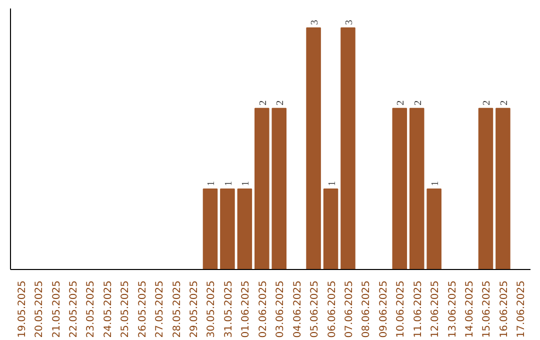 This screenshot has height=340, width=540. Describe the element at coordinates (126, 309) in the screenshot. I see `x-tick-label: 25.05.2025` at that location.